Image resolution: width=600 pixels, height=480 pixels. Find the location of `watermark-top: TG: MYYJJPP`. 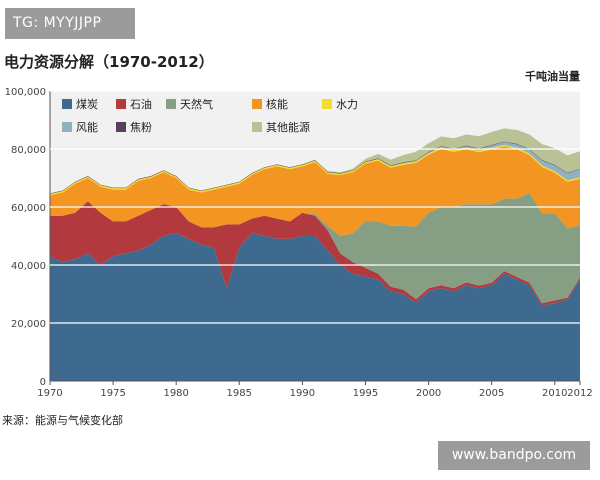

watermark-top: TG: MYYJJPP is located at coordinates (70, 23).